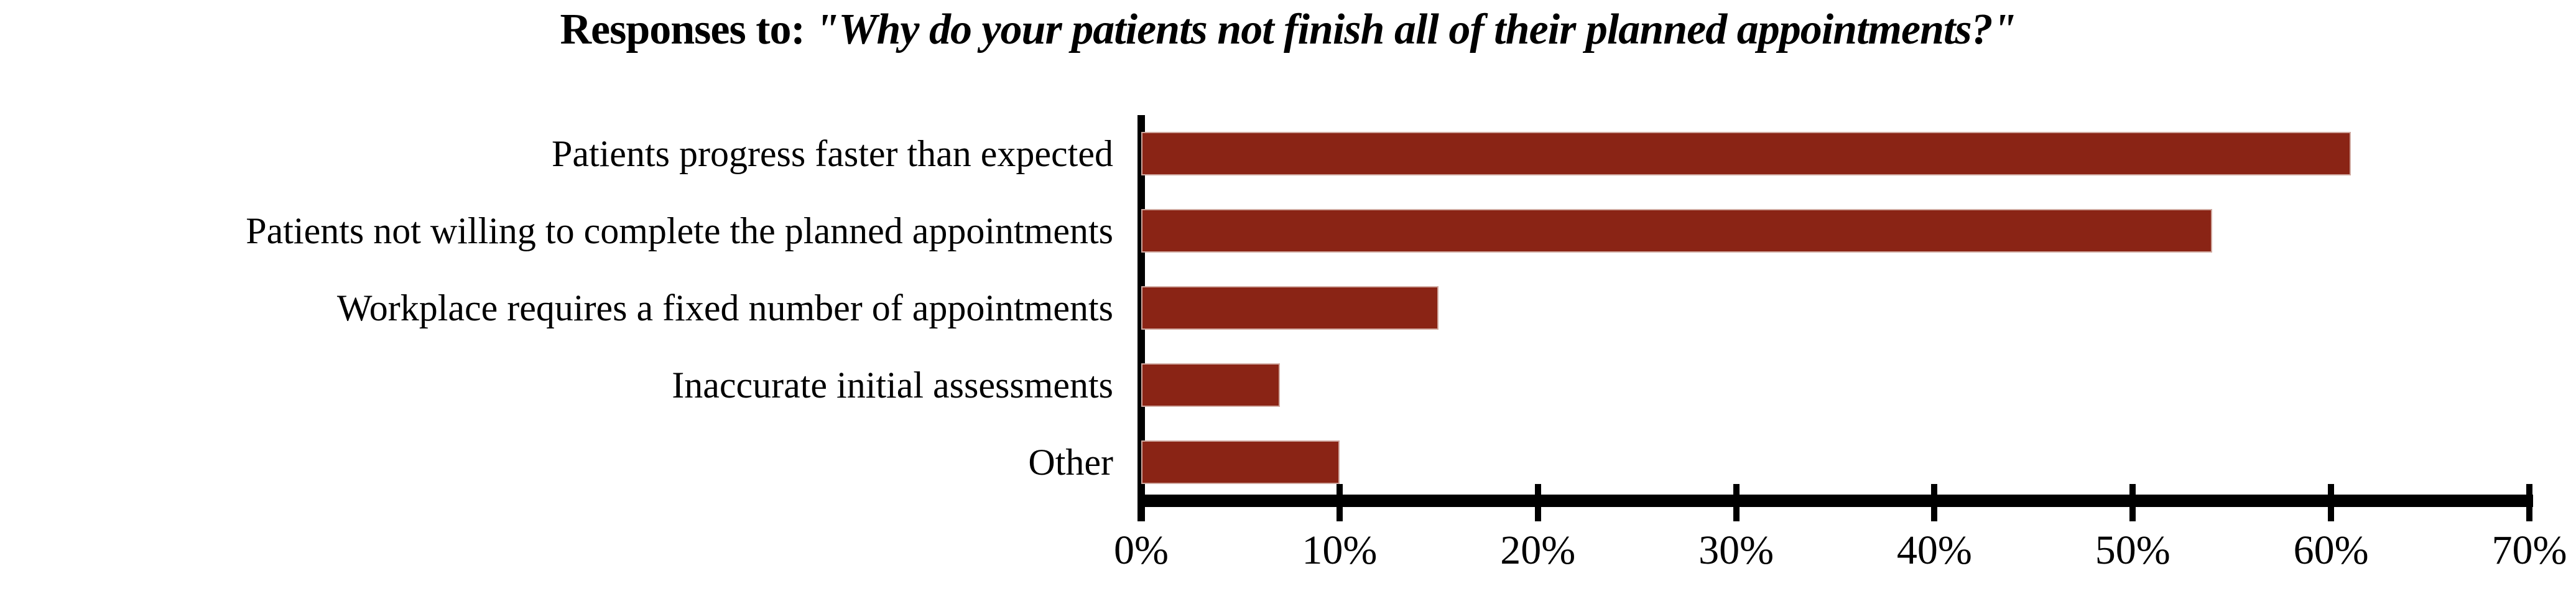 This screenshot has height=591, width=2576. I want to click on x-axis-tick-label: 0%, so click(1141, 550).